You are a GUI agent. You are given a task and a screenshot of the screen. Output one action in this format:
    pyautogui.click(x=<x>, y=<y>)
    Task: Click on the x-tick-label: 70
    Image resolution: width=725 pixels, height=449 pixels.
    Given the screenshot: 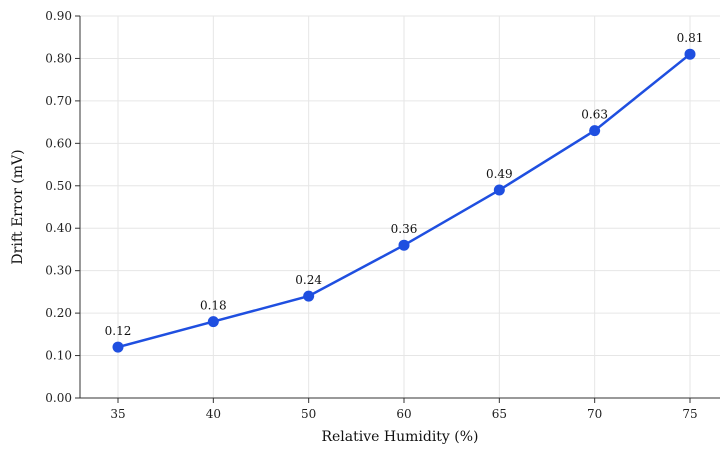 What is the action you would take?
    pyautogui.click(x=594, y=414)
    